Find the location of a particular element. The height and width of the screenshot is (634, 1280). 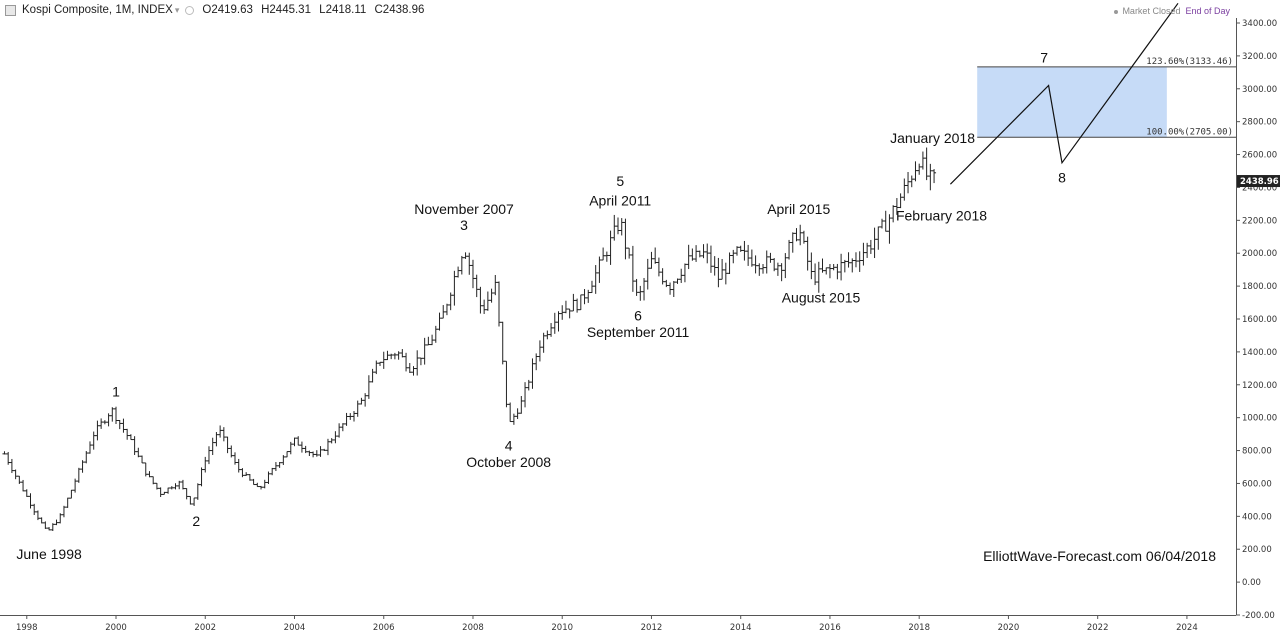

y-tick-label: 800.00 is located at coordinates (1257, 452).